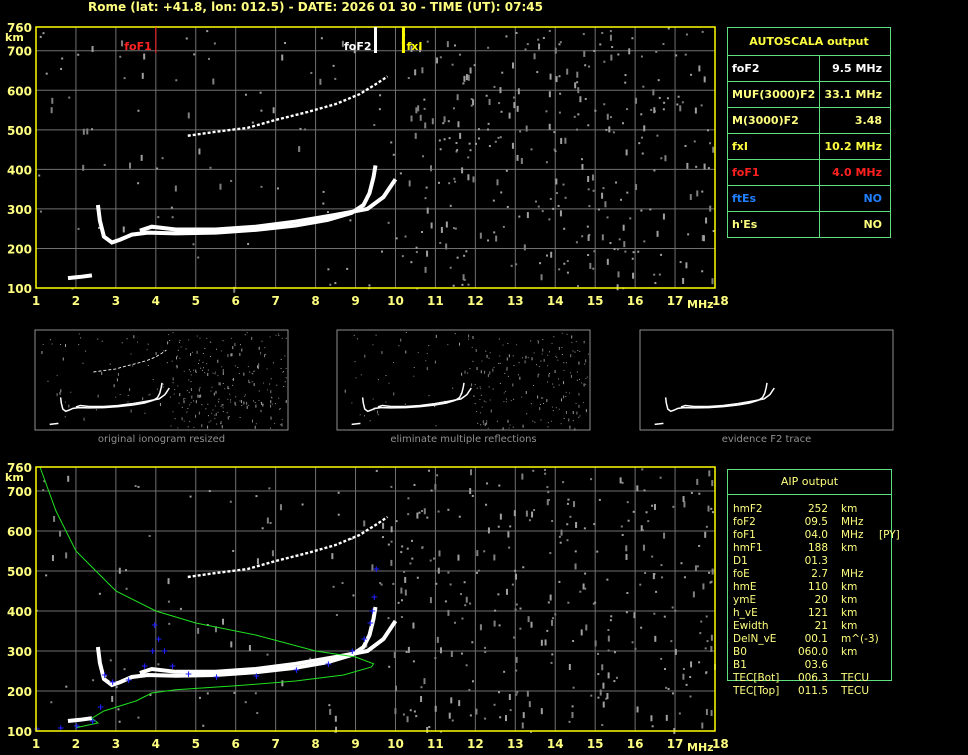  Describe the element at coordinates (595, 744) in the screenshot. I see `x-tick-label: 15` at that location.